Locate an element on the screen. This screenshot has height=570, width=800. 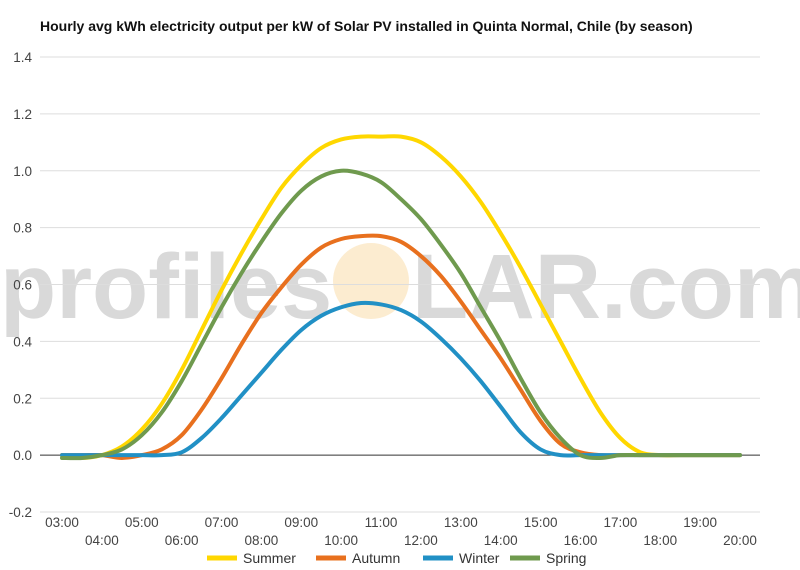
legend-label-summer: Summer is located at coordinates (269, 558).